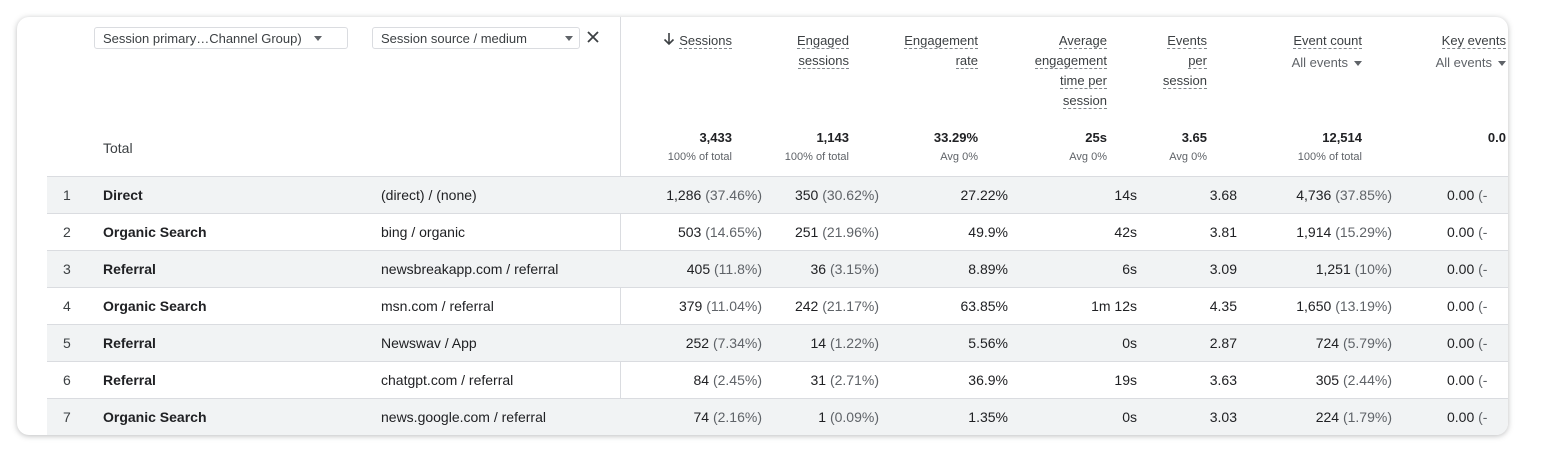 The width and height of the screenshot is (1553, 453). I want to click on arrow-down-icon, so click(669, 39).